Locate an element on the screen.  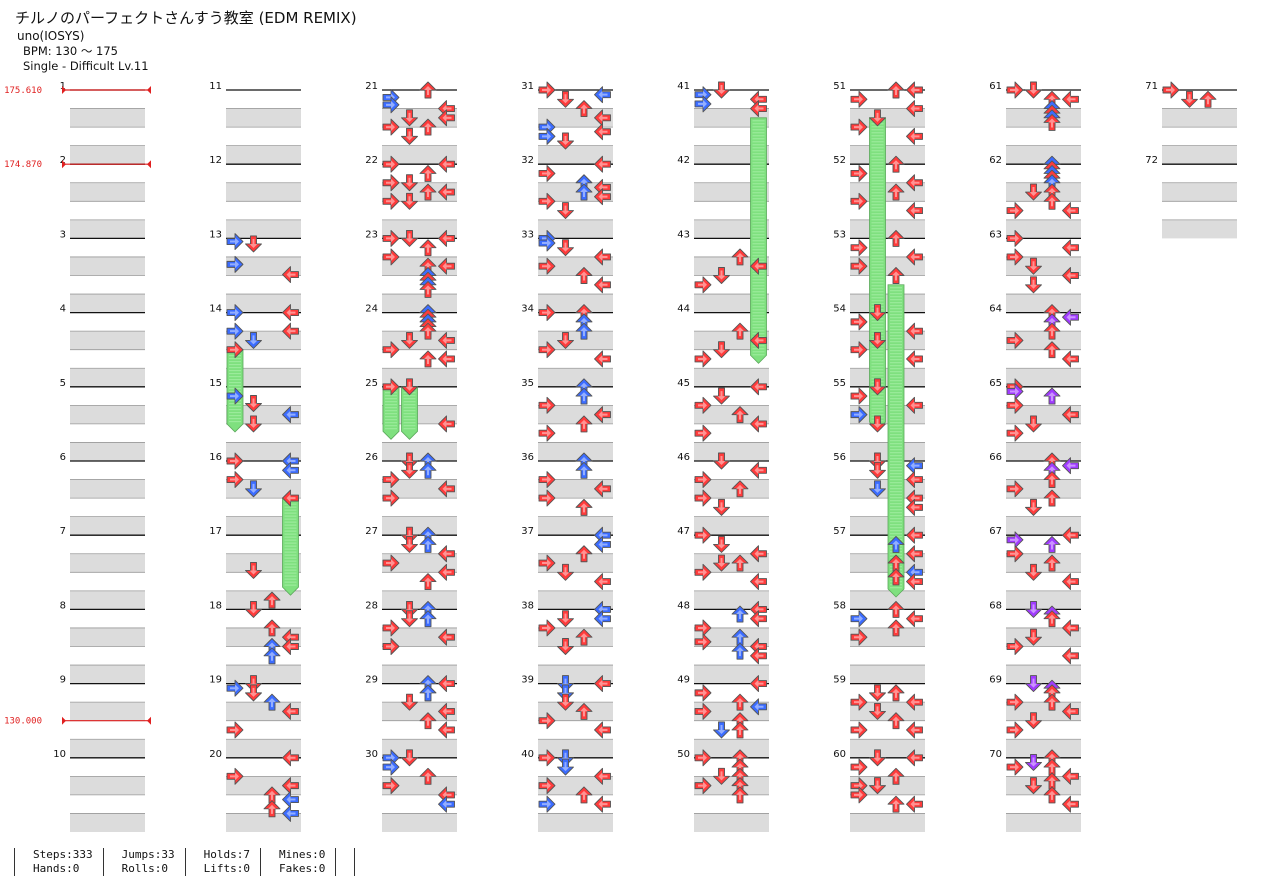
measure-block: 71 is located at coordinates (1191, 123).